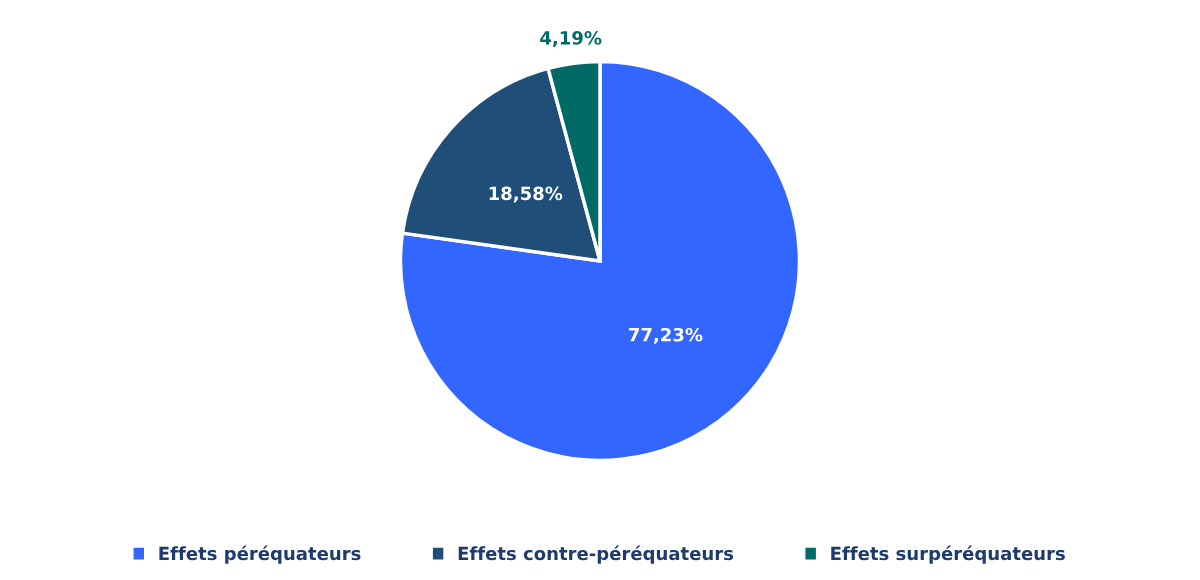 This screenshot has height=580, width=1200. Describe the element at coordinates (260, 554) in the screenshot. I see `legend-label: Effets péréquateurs` at that location.